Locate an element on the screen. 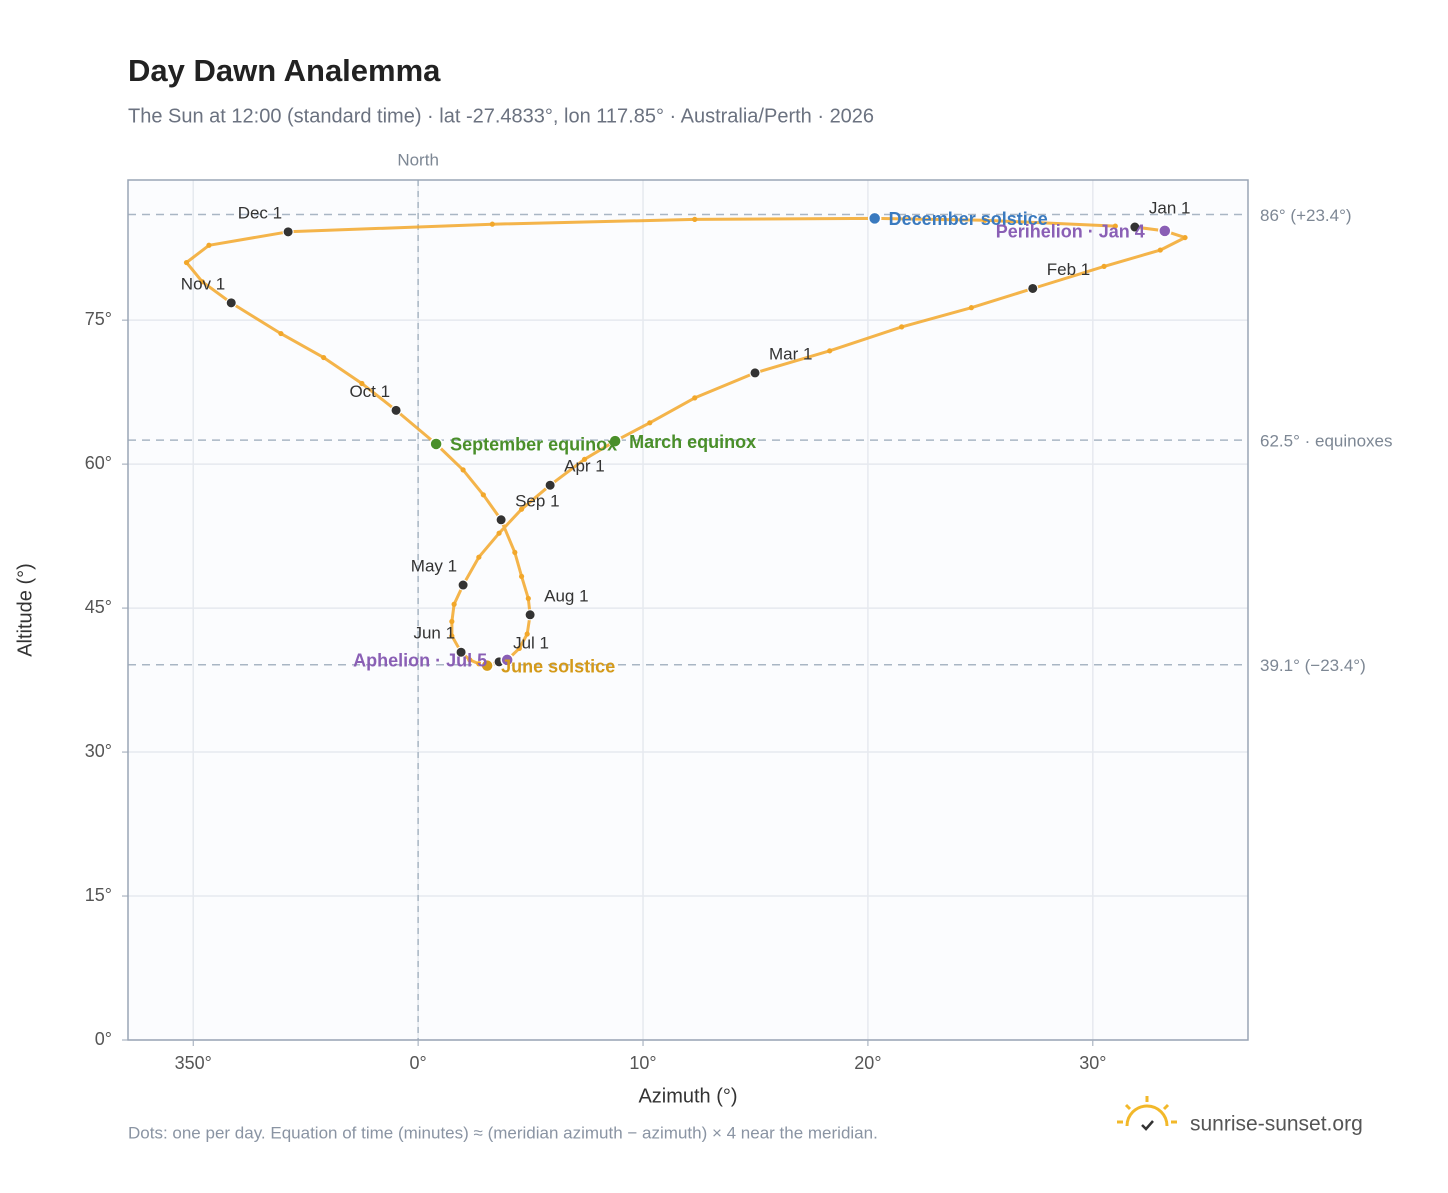 The height and width of the screenshot is (1193, 1448). chart-title: Day Dawn Analemma is located at coordinates (284, 70).